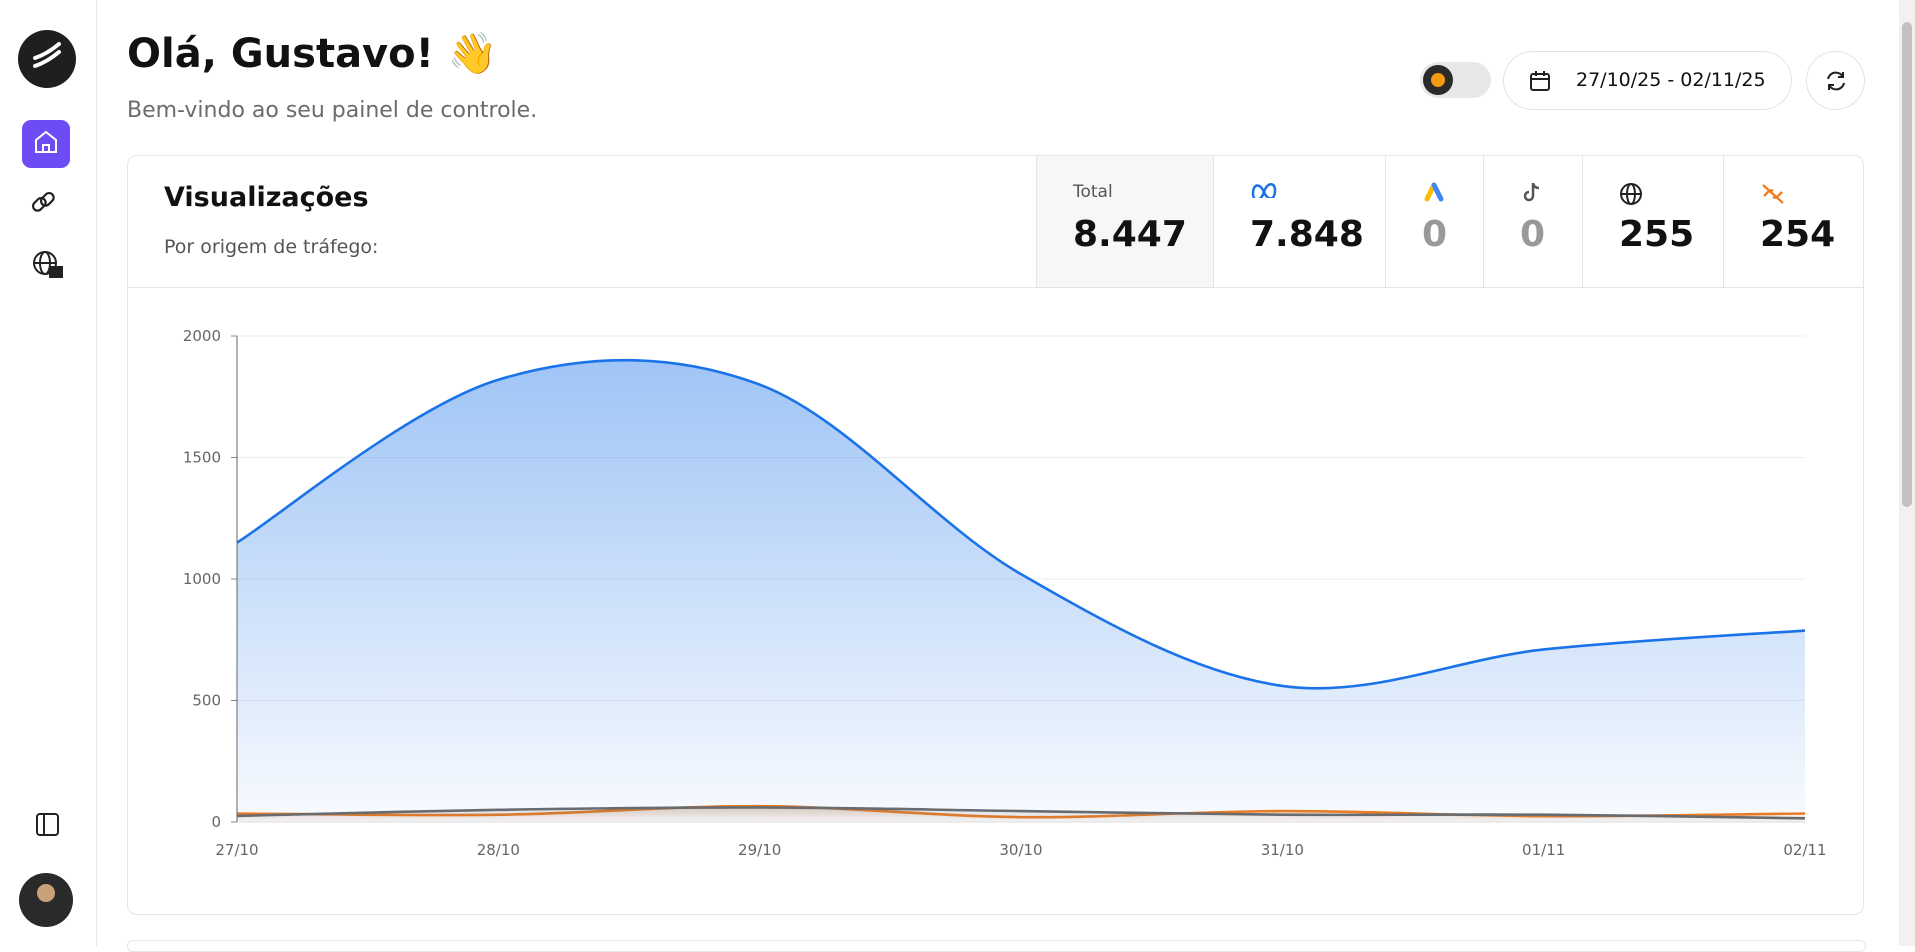 This screenshot has height=952, width=1915. I want to click on sun-icon, so click(1438, 80).